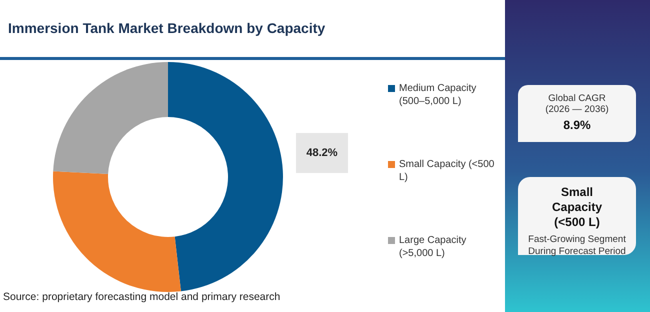 This screenshot has width=650, height=312. What do you see at coordinates (577, 109) in the screenshot?
I see `text: (2026 — 2036)` at bounding box center [577, 109].